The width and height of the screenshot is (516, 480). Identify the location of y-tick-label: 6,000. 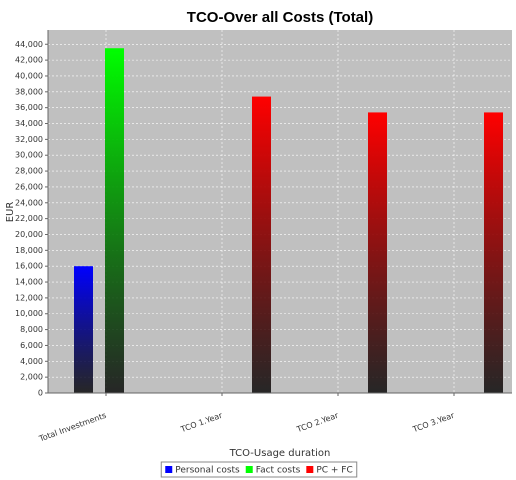
(31, 345).